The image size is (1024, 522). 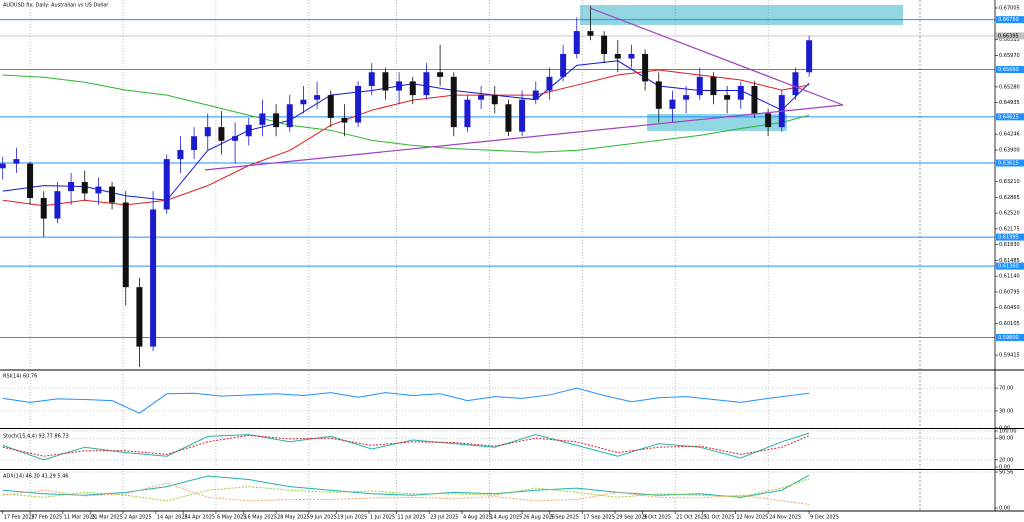 I want to click on x-tick-label: 28 May 2025, so click(x=293, y=518).